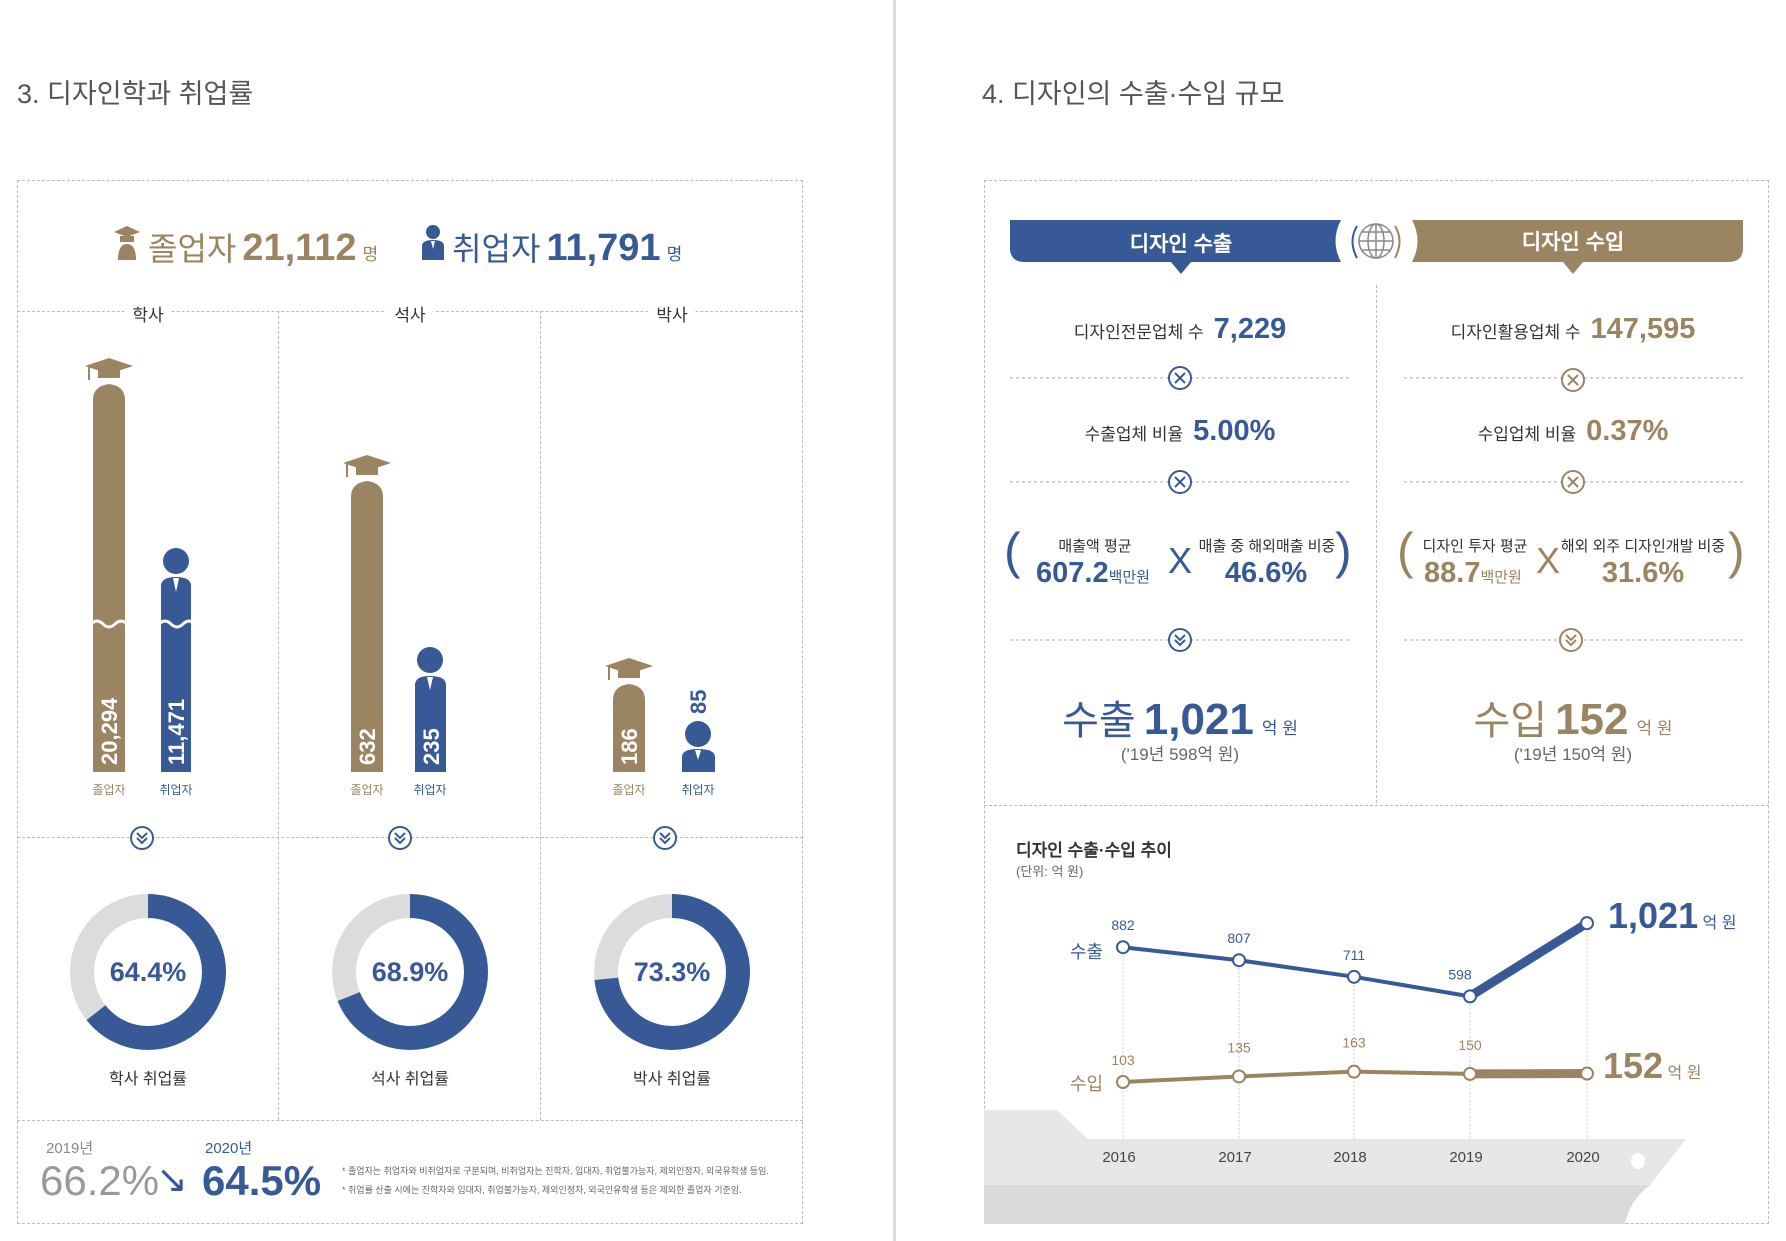 The width and height of the screenshot is (1786, 1241). What do you see at coordinates (109, 731) in the screenshot?
I see `bachelor-graduates-value: 20,294` at bounding box center [109, 731].